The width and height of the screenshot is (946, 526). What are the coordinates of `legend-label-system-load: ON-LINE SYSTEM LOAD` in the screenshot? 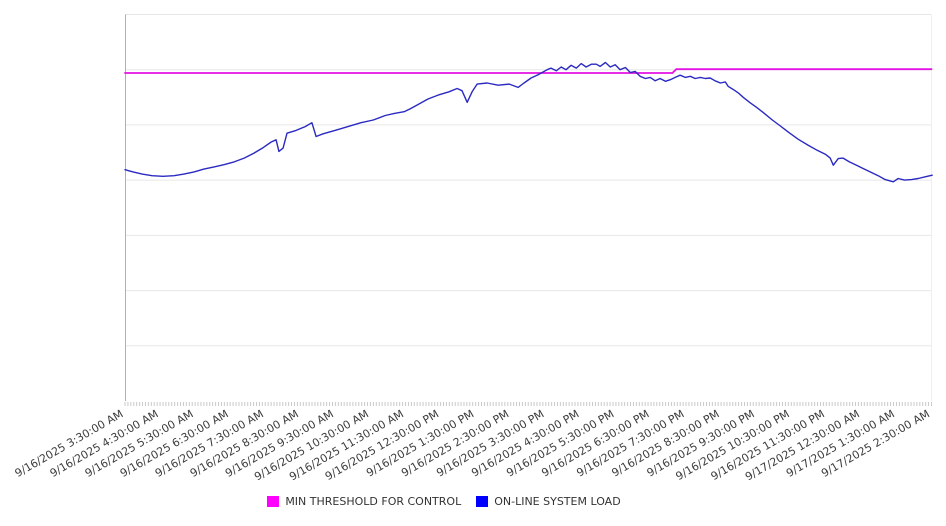 It's located at (557, 501).